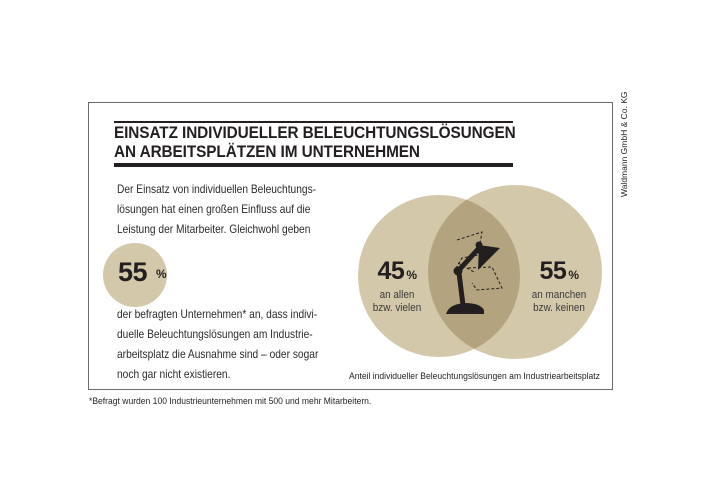 The image size is (710, 502). I want to click on venn-left-label-2: bzw. vielen, so click(397, 308).